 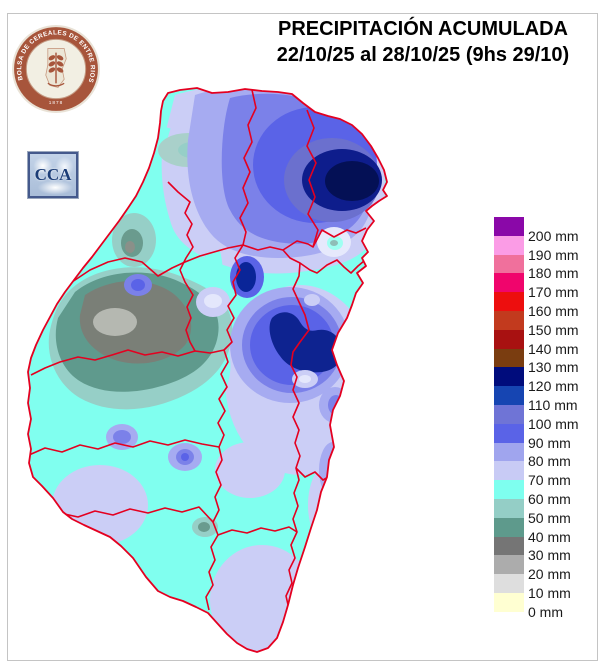 I want to click on legend-row: 190 mm, so click(x=546, y=249).